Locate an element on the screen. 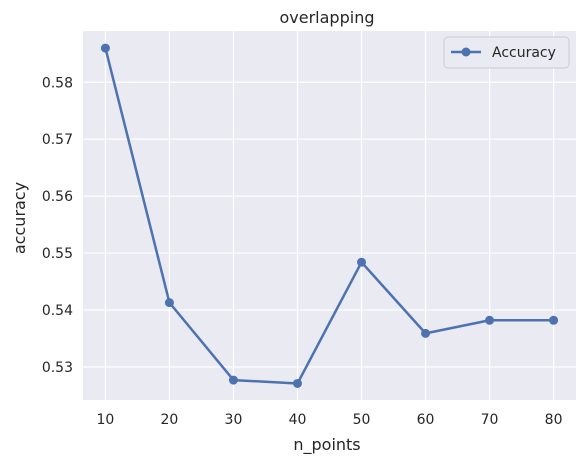  x-tick-label: 30 is located at coordinates (234, 420).